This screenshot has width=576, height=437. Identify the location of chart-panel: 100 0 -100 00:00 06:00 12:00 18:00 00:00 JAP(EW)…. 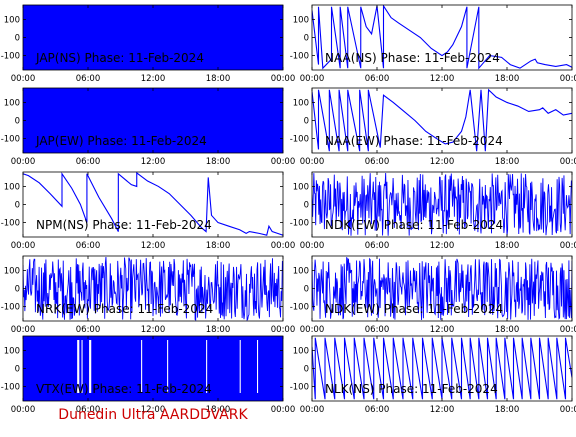
(148, 127).